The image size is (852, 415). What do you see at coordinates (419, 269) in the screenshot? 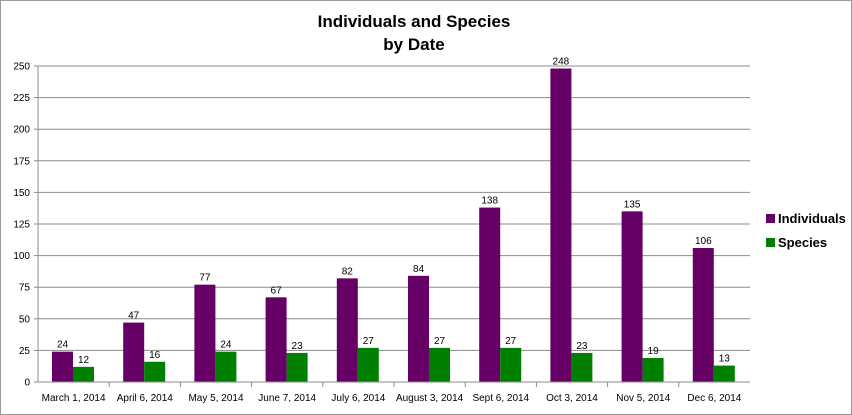
I see `data-label-individuals: 84` at bounding box center [419, 269].